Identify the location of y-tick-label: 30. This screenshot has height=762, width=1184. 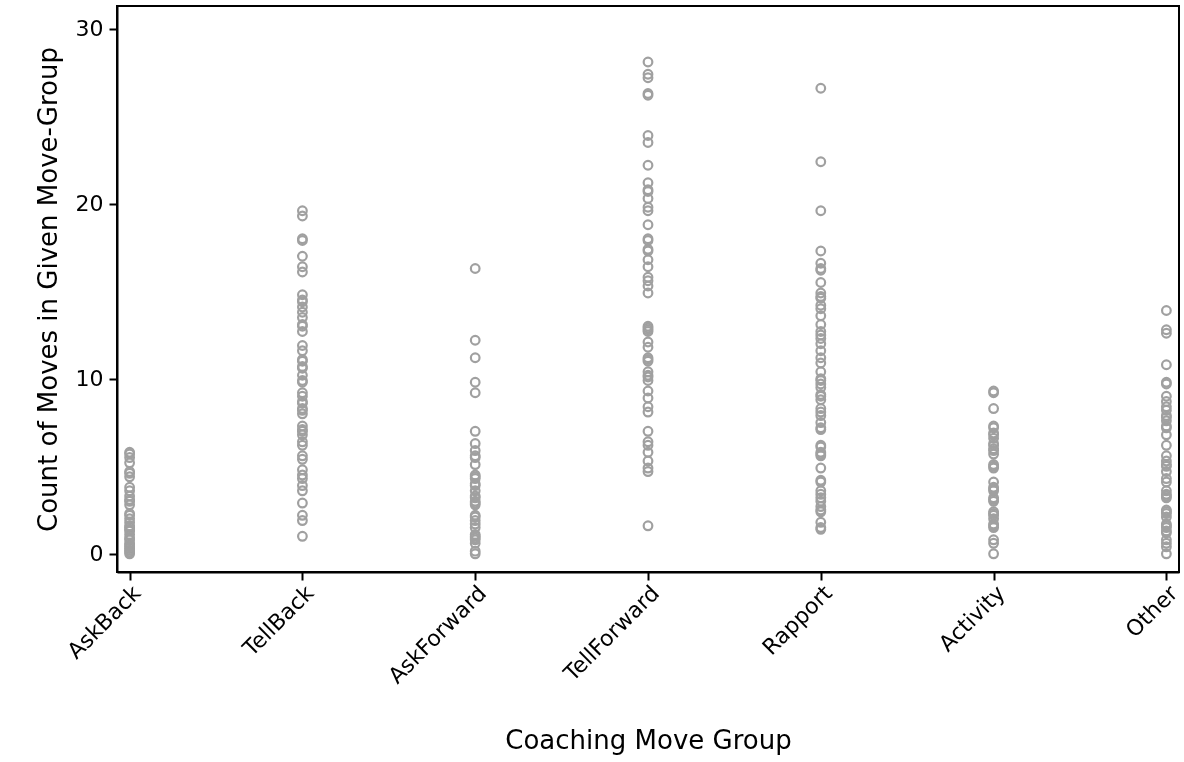
(89, 29).